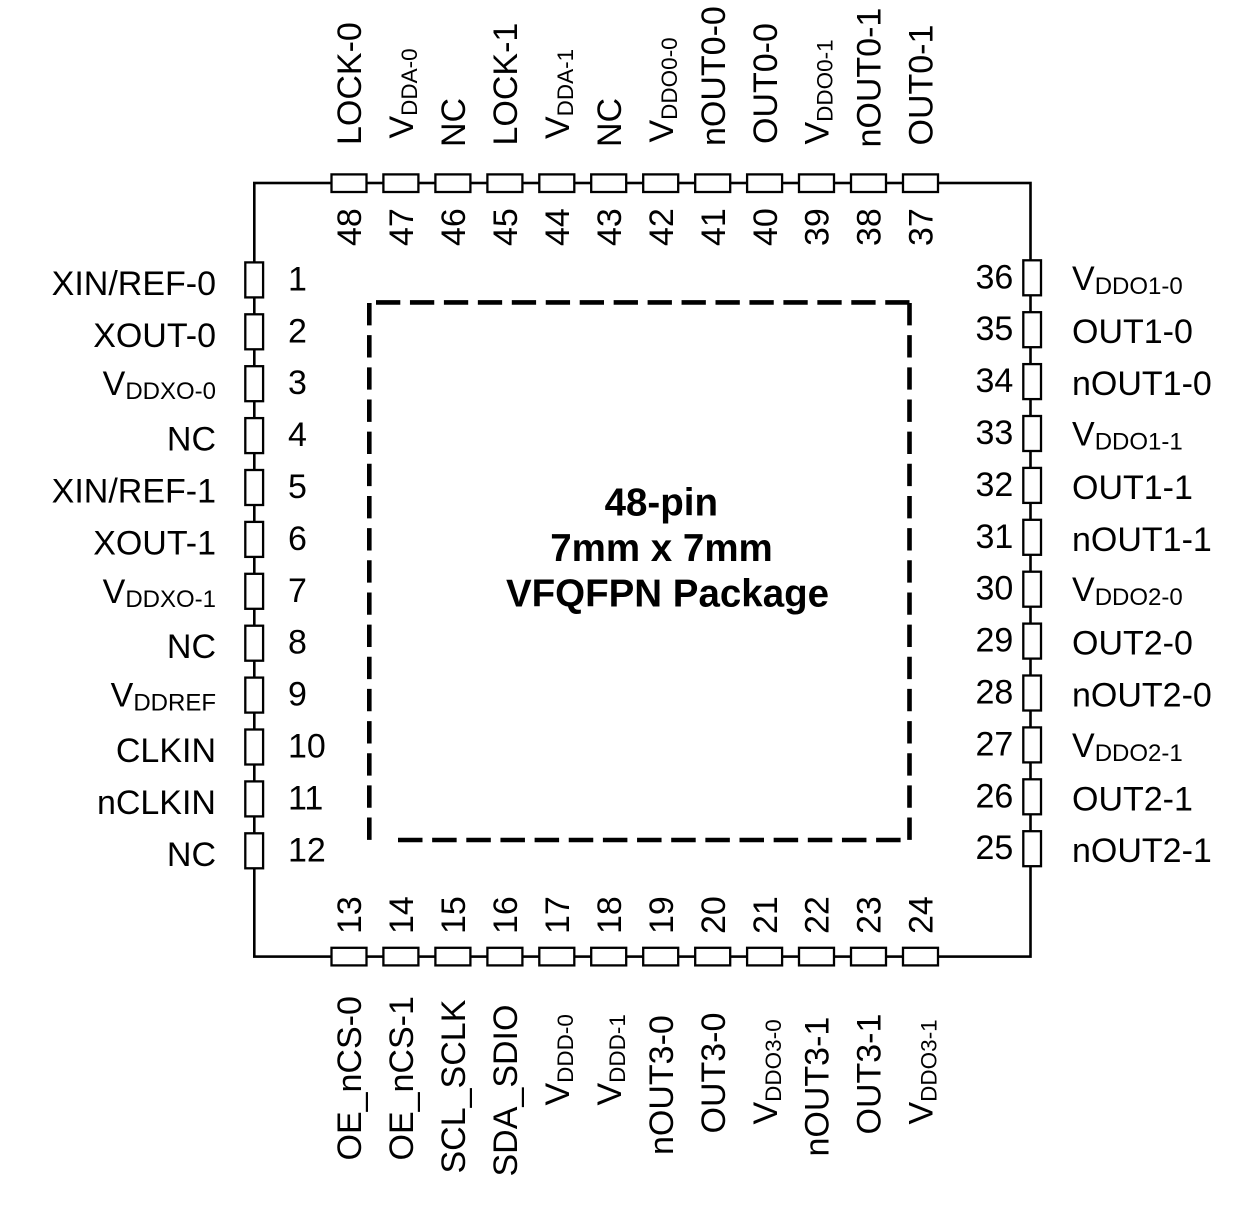  What do you see at coordinates (661, 503) in the screenshot?
I see `svg-text: 48-pin` at bounding box center [661, 503].